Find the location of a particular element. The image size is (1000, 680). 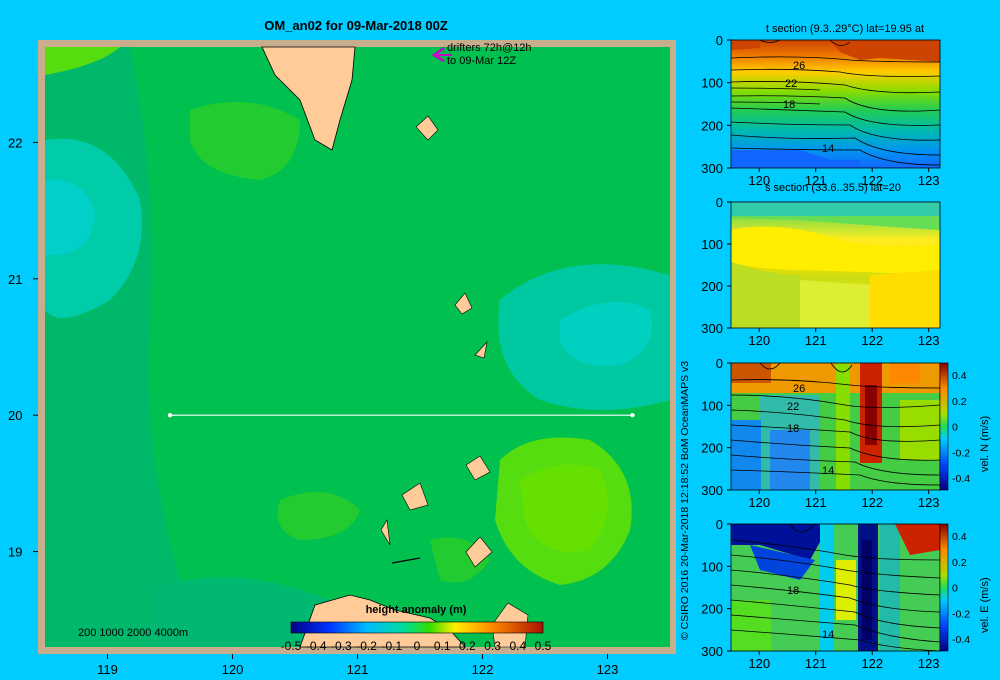

y-tick-label: 20 is located at coordinates (15, 415).